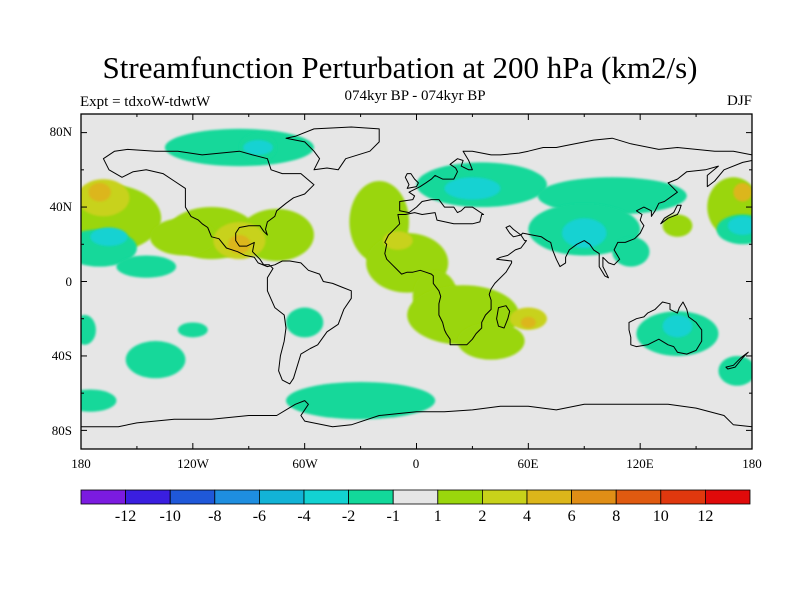 The image size is (800, 600). I want to click on lon-label-60e: 60E, so click(528, 463).